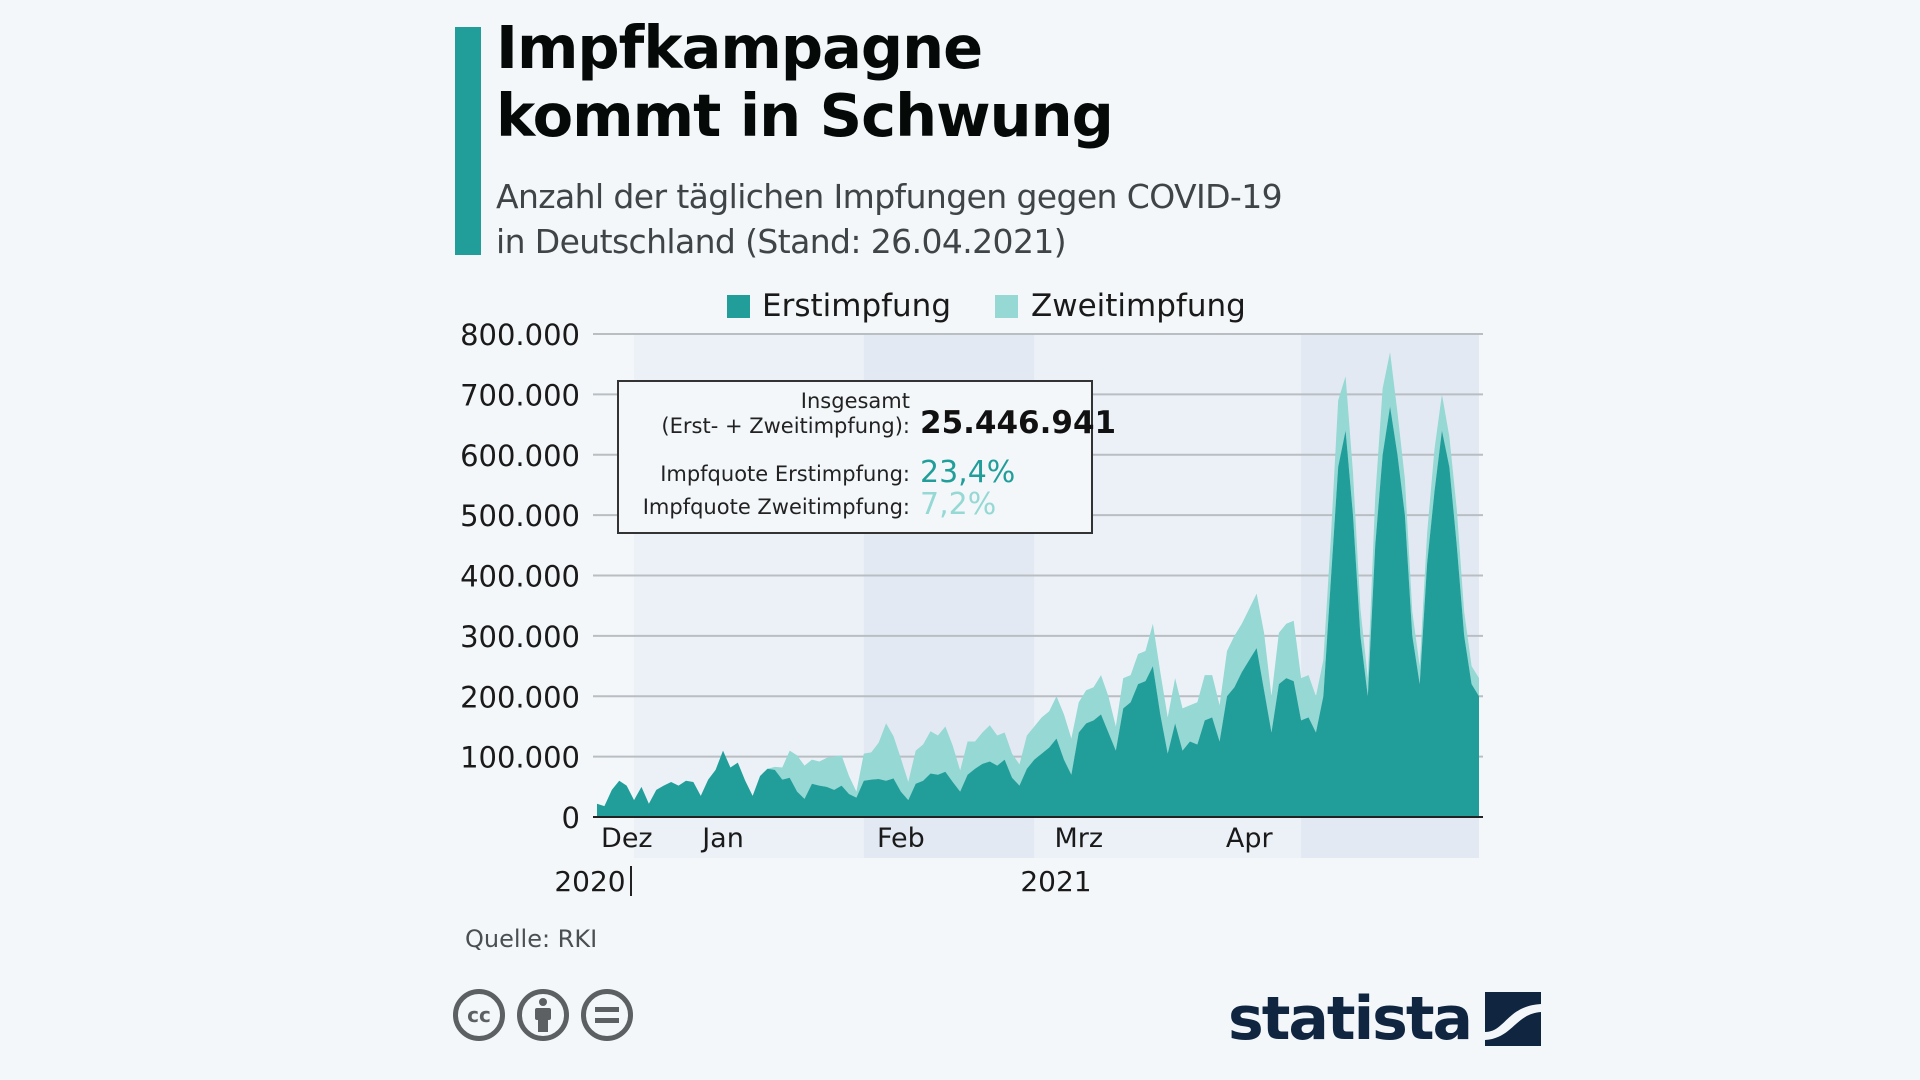 This screenshot has height=1080, width=1920. I want to click on page-title: Impfkampagne kommt in Schwung, so click(805, 81).